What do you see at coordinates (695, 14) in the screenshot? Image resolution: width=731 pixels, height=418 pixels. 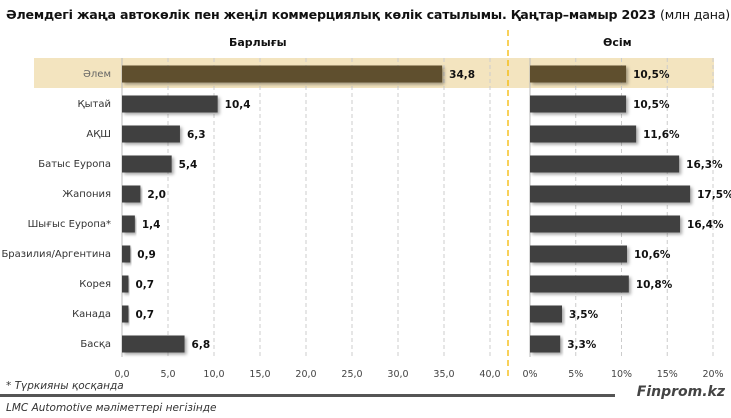 I see `chart-title-unit: (млн дана)` at bounding box center [695, 14].